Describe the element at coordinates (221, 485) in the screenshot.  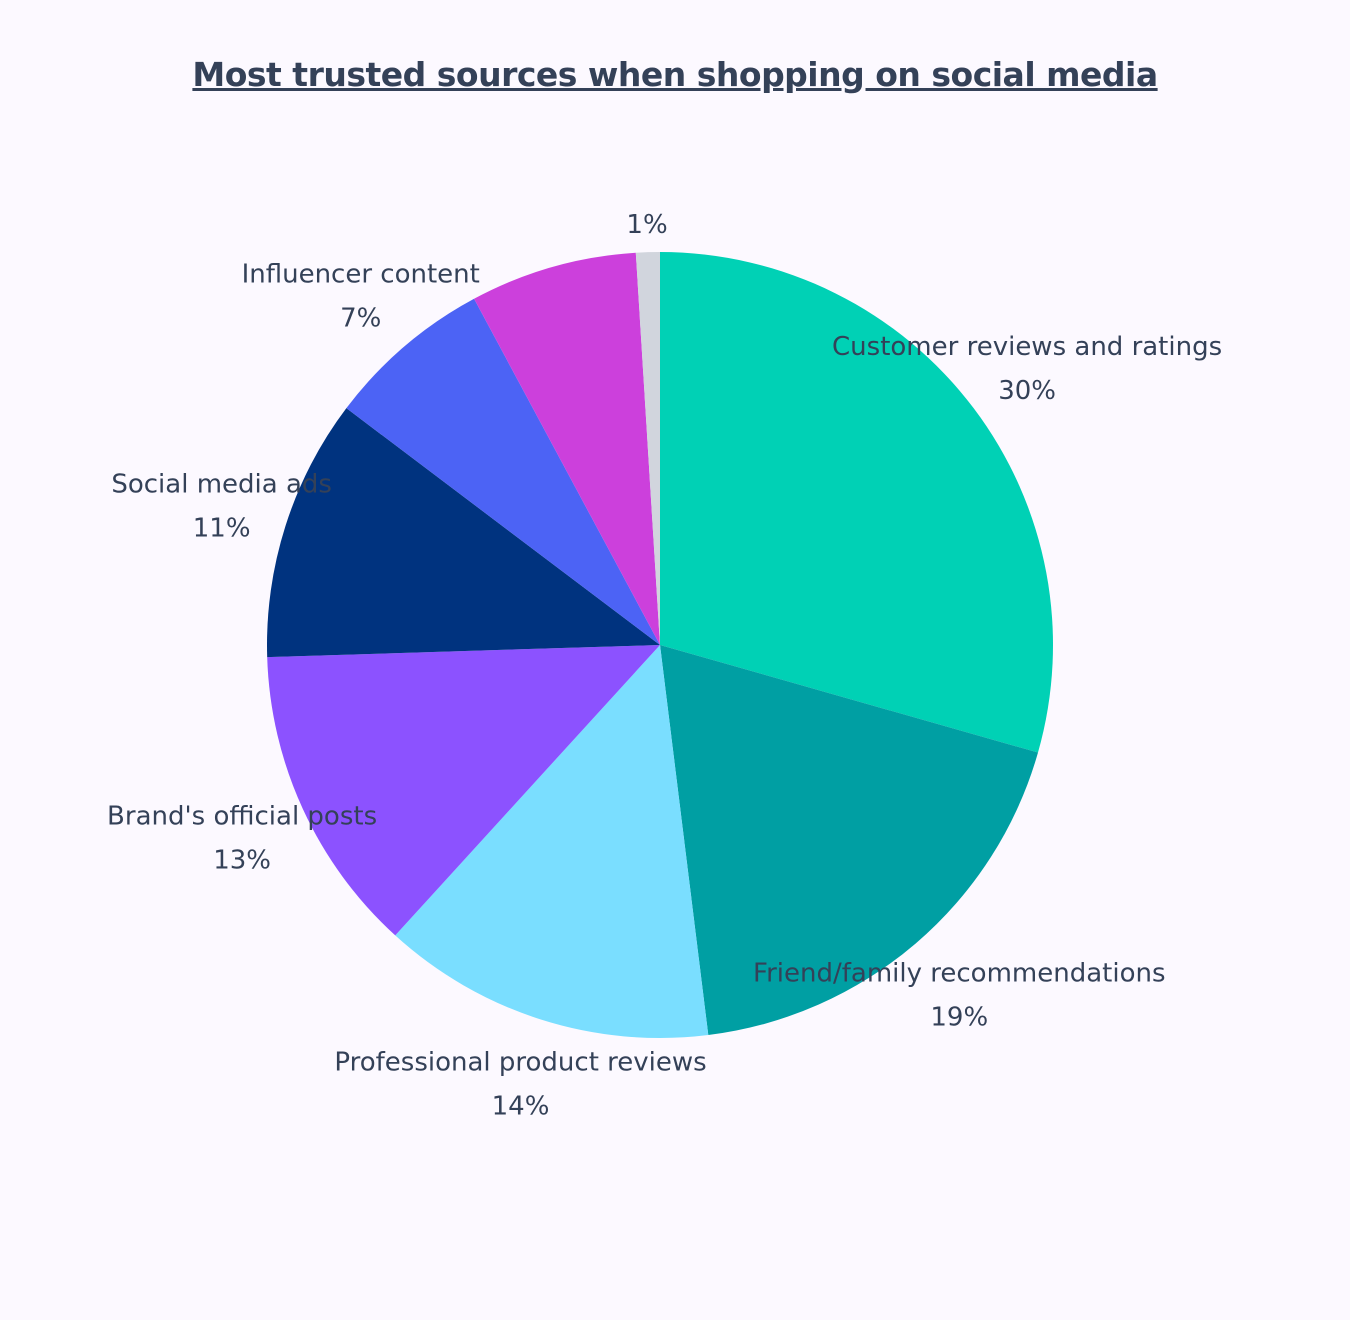
I see `slice-name-label: Social media ads` at that location.